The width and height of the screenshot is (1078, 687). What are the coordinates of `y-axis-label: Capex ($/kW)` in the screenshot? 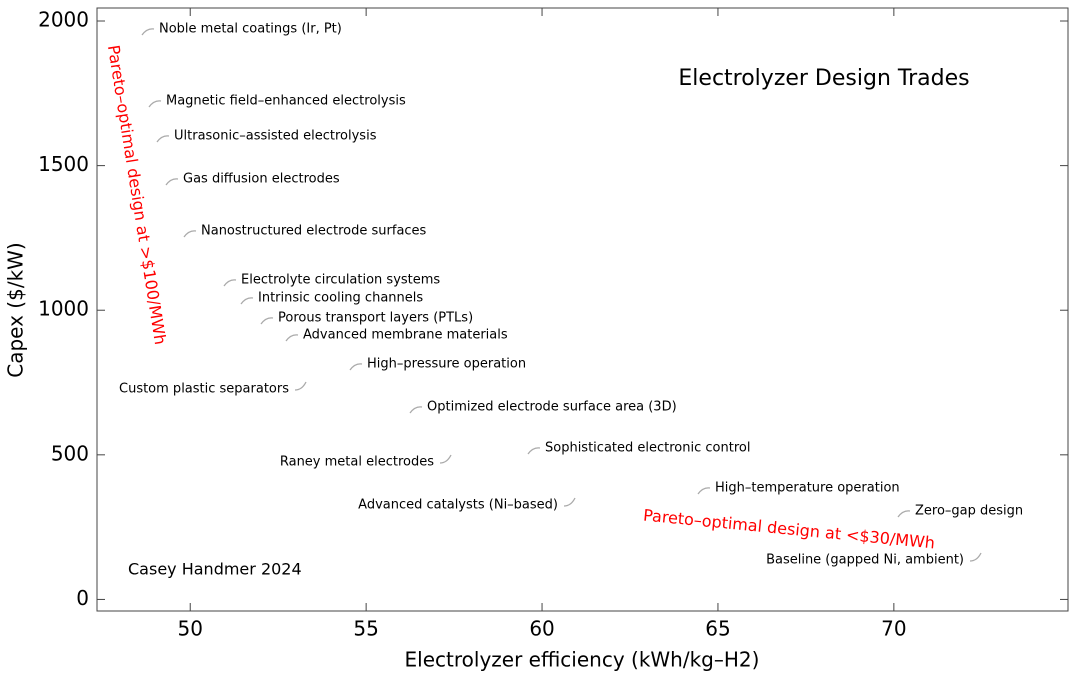 It's located at (16, 310).